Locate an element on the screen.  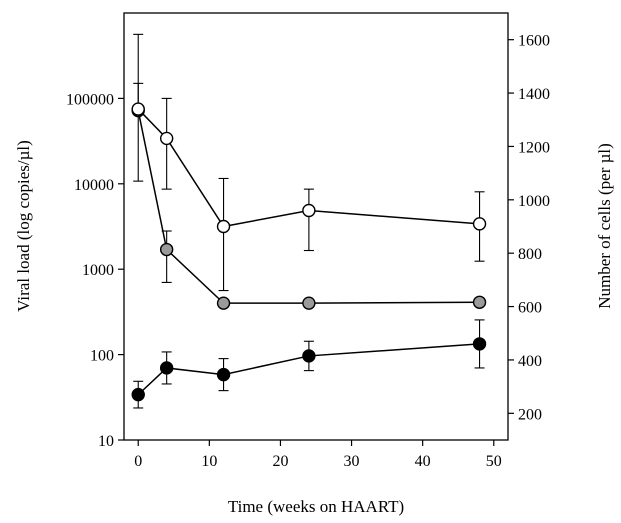
y-left-tick-label: 100000 is located at coordinates (90, 99).